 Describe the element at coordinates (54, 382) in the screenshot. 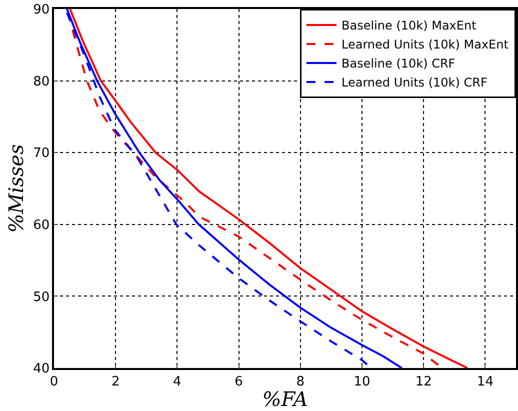

I see `x-tick-label: 0` at that location.